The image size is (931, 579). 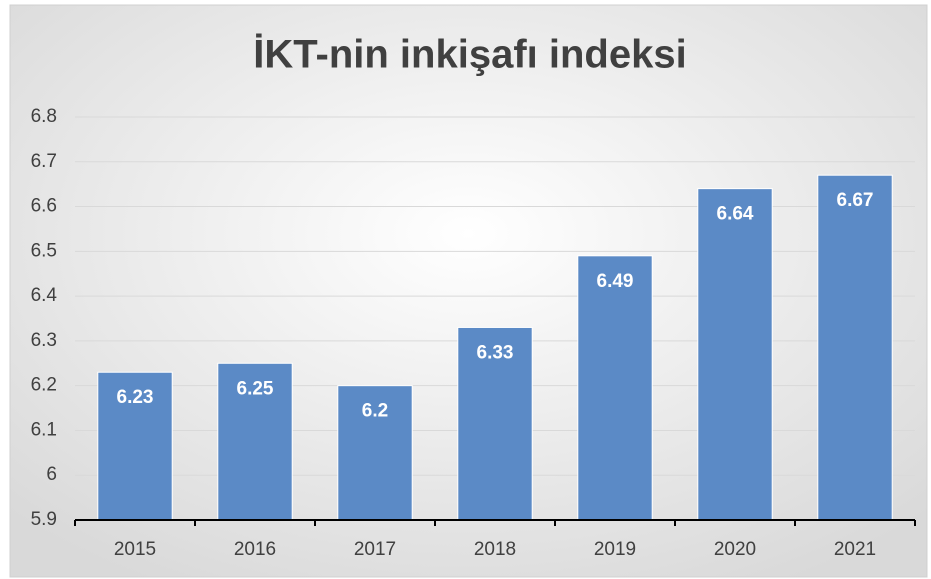 What do you see at coordinates (469, 55) in the screenshot?
I see `chart-title: İKT-nin inkişafı indeksi` at bounding box center [469, 55].